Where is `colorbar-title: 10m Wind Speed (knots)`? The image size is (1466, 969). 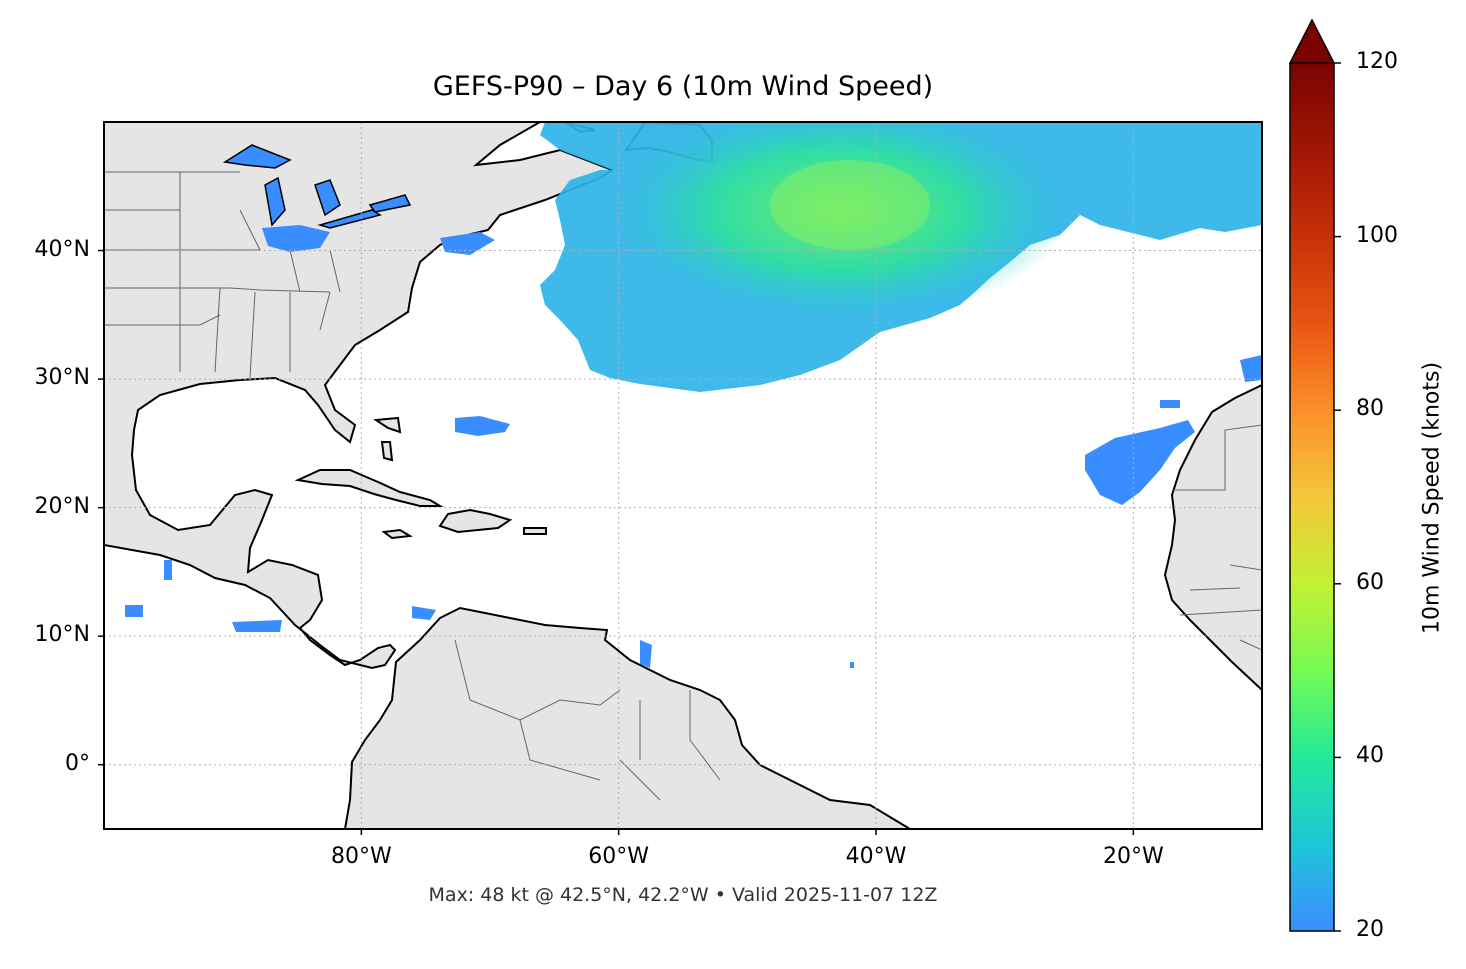 colorbar-title: 10m Wind Speed (knots) is located at coordinates (1432, 498).